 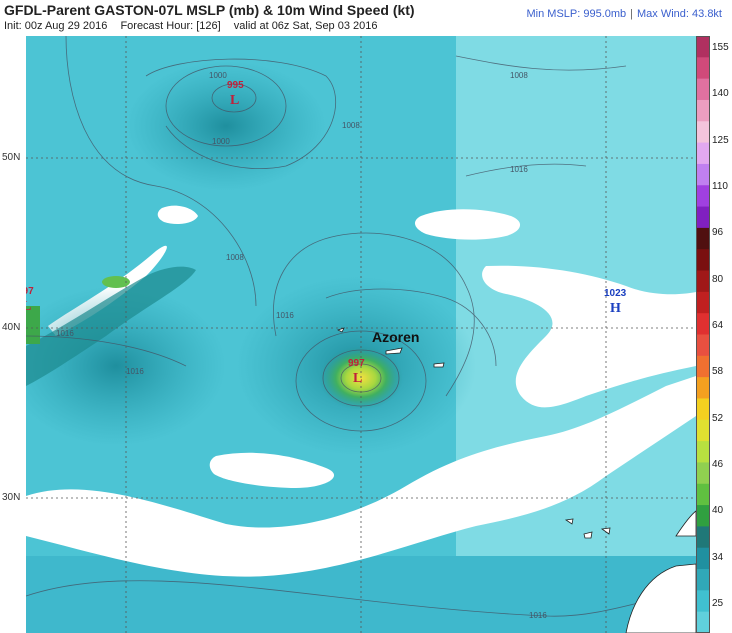 I want to click on valid-time: valid at 06z Sat, Sep 03 2016, so click(x=305, y=26).